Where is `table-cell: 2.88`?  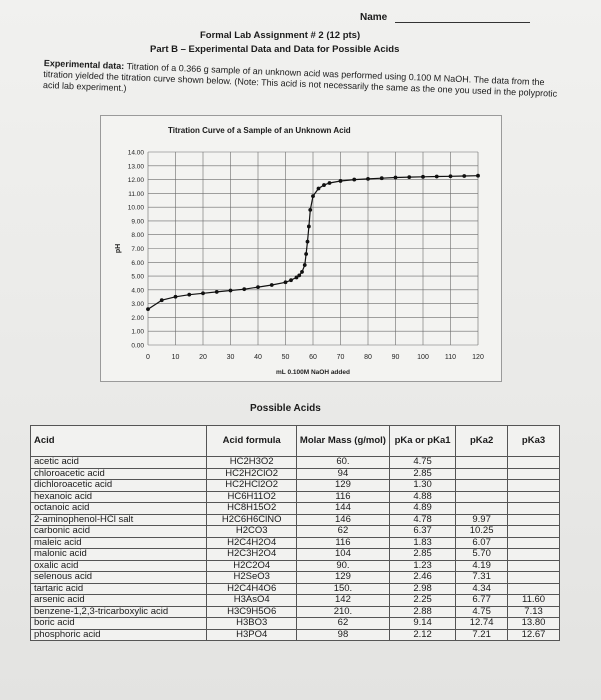
table-cell: 2.88 is located at coordinates (422, 611).